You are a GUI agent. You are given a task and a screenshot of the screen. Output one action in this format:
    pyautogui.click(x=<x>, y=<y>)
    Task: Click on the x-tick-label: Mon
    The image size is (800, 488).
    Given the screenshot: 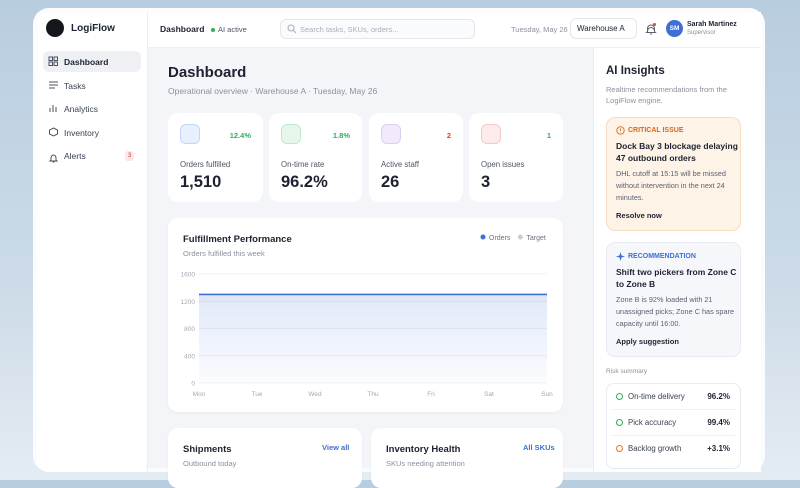 What is the action you would take?
    pyautogui.click(x=199, y=394)
    